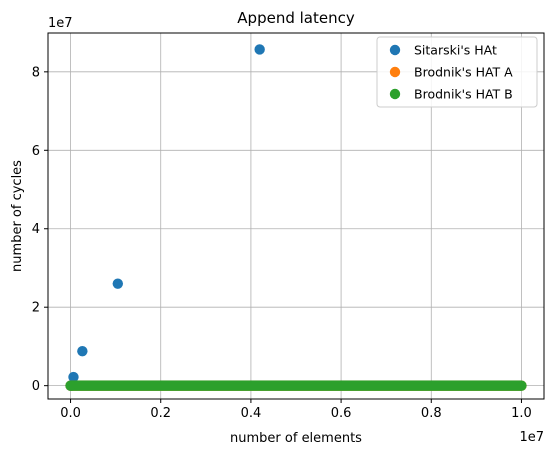 This screenshot has height=455, width=554. What do you see at coordinates (296, 18) in the screenshot?
I see `chart-title: Append latency` at bounding box center [296, 18].